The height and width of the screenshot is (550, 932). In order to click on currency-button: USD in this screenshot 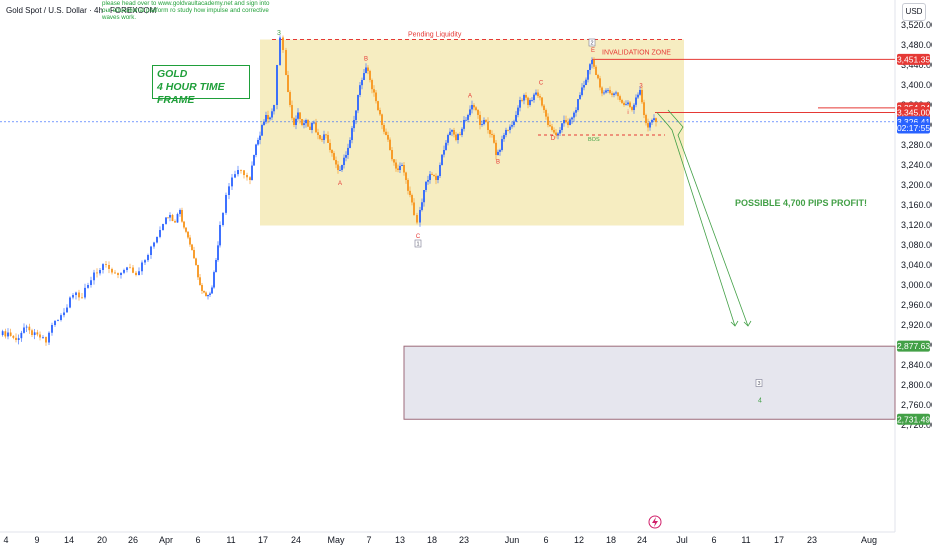, I will do `click(914, 12)`.